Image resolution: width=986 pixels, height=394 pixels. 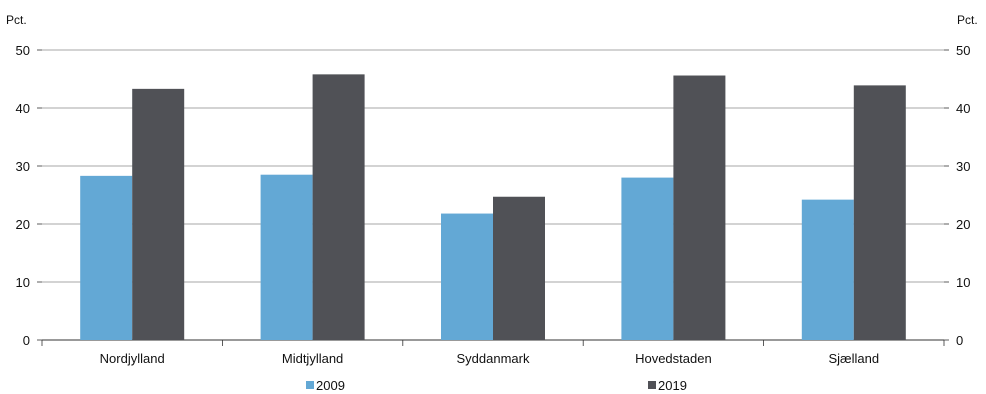 I want to click on y-tick-label-right: 30, so click(x=963, y=166).